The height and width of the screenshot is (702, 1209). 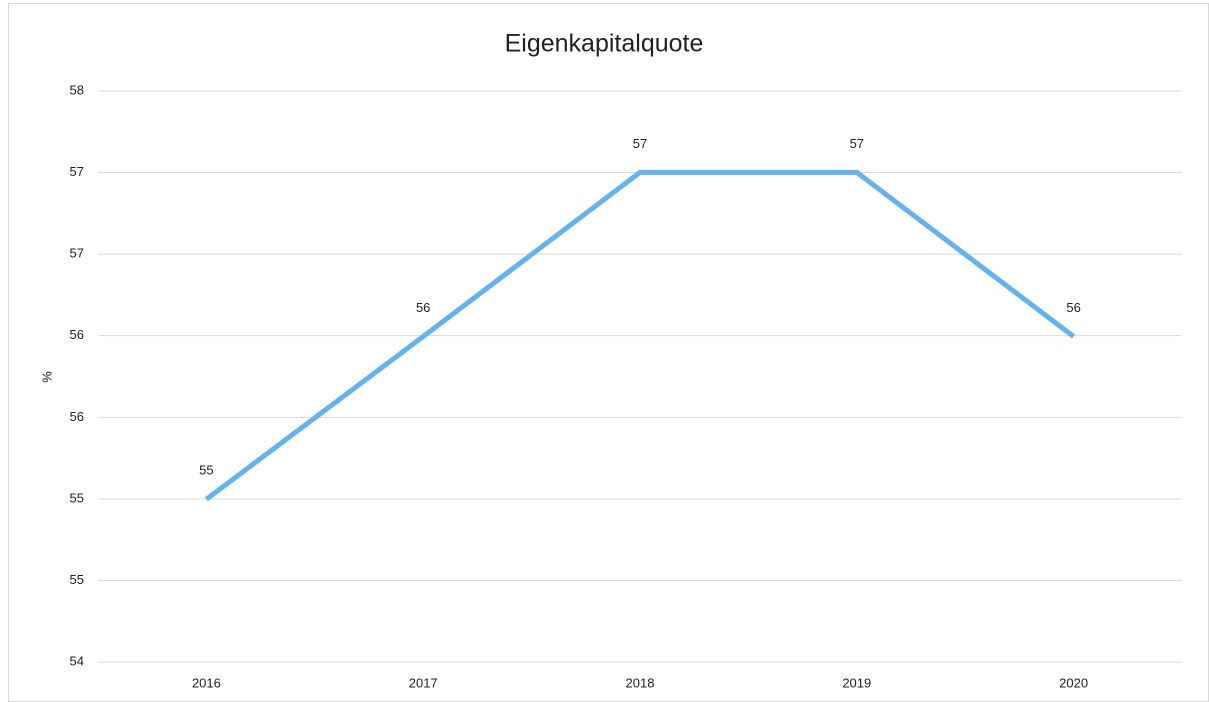 I want to click on chart-title: Eigenkapitalquote, so click(x=604, y=44).